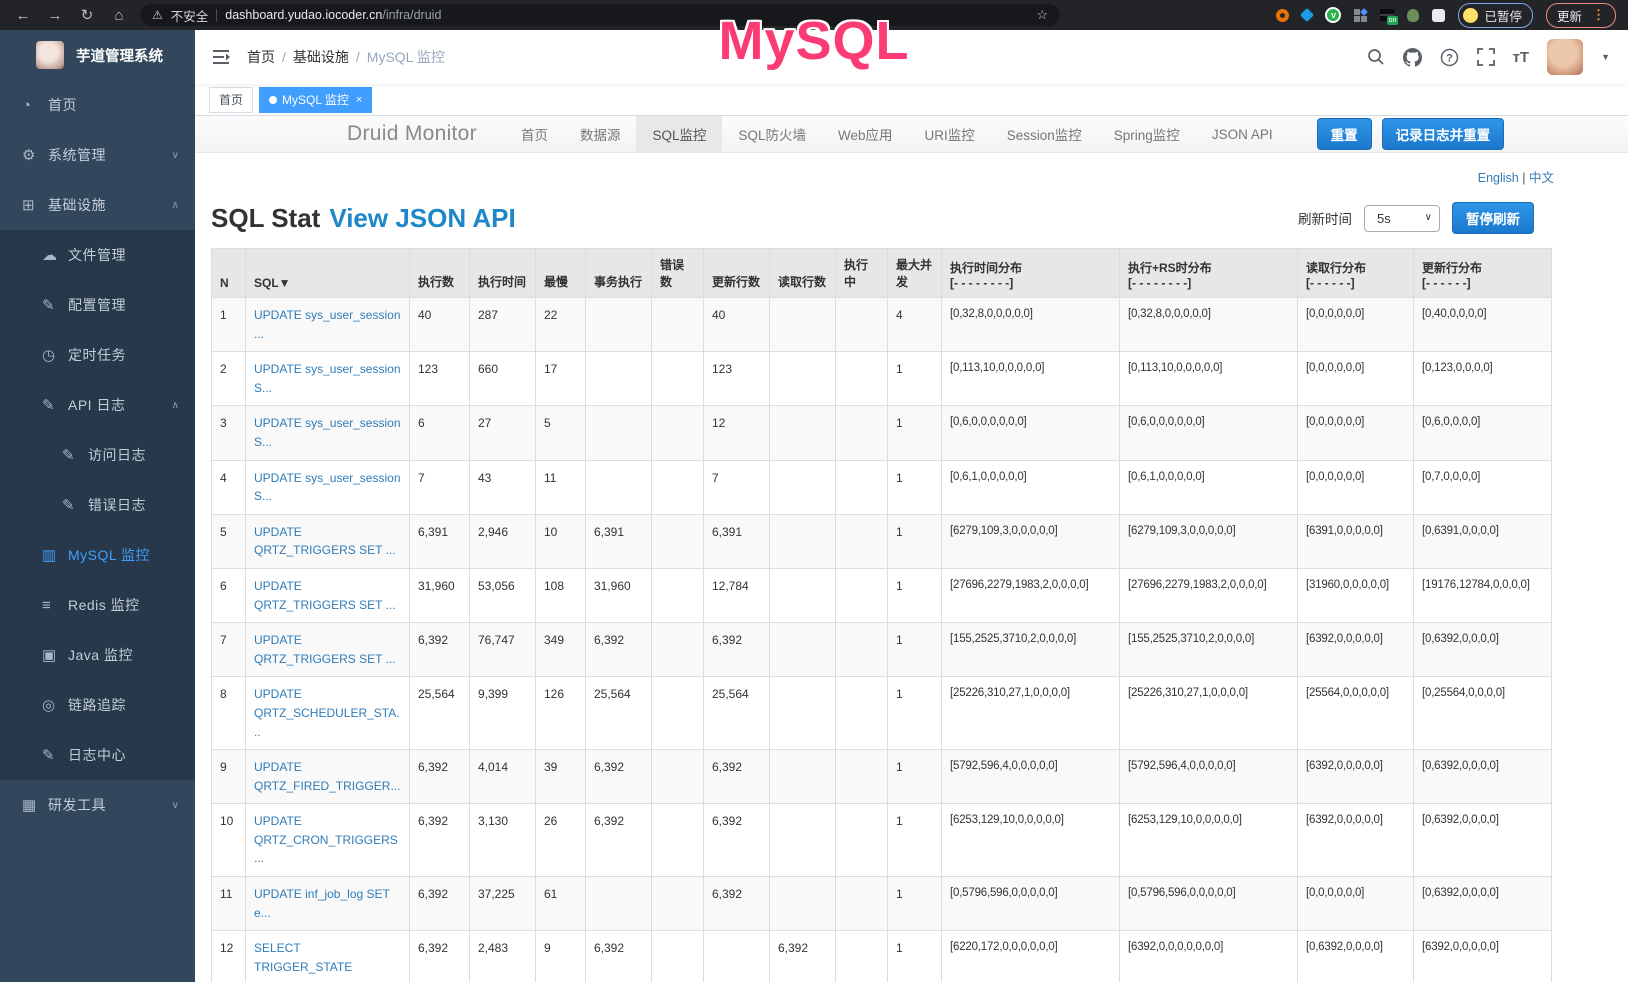  What do you see at coordinates (1413, 15) in the screenshot?
I see `extension-leaf-icon` at bounding box center [1413, 15].